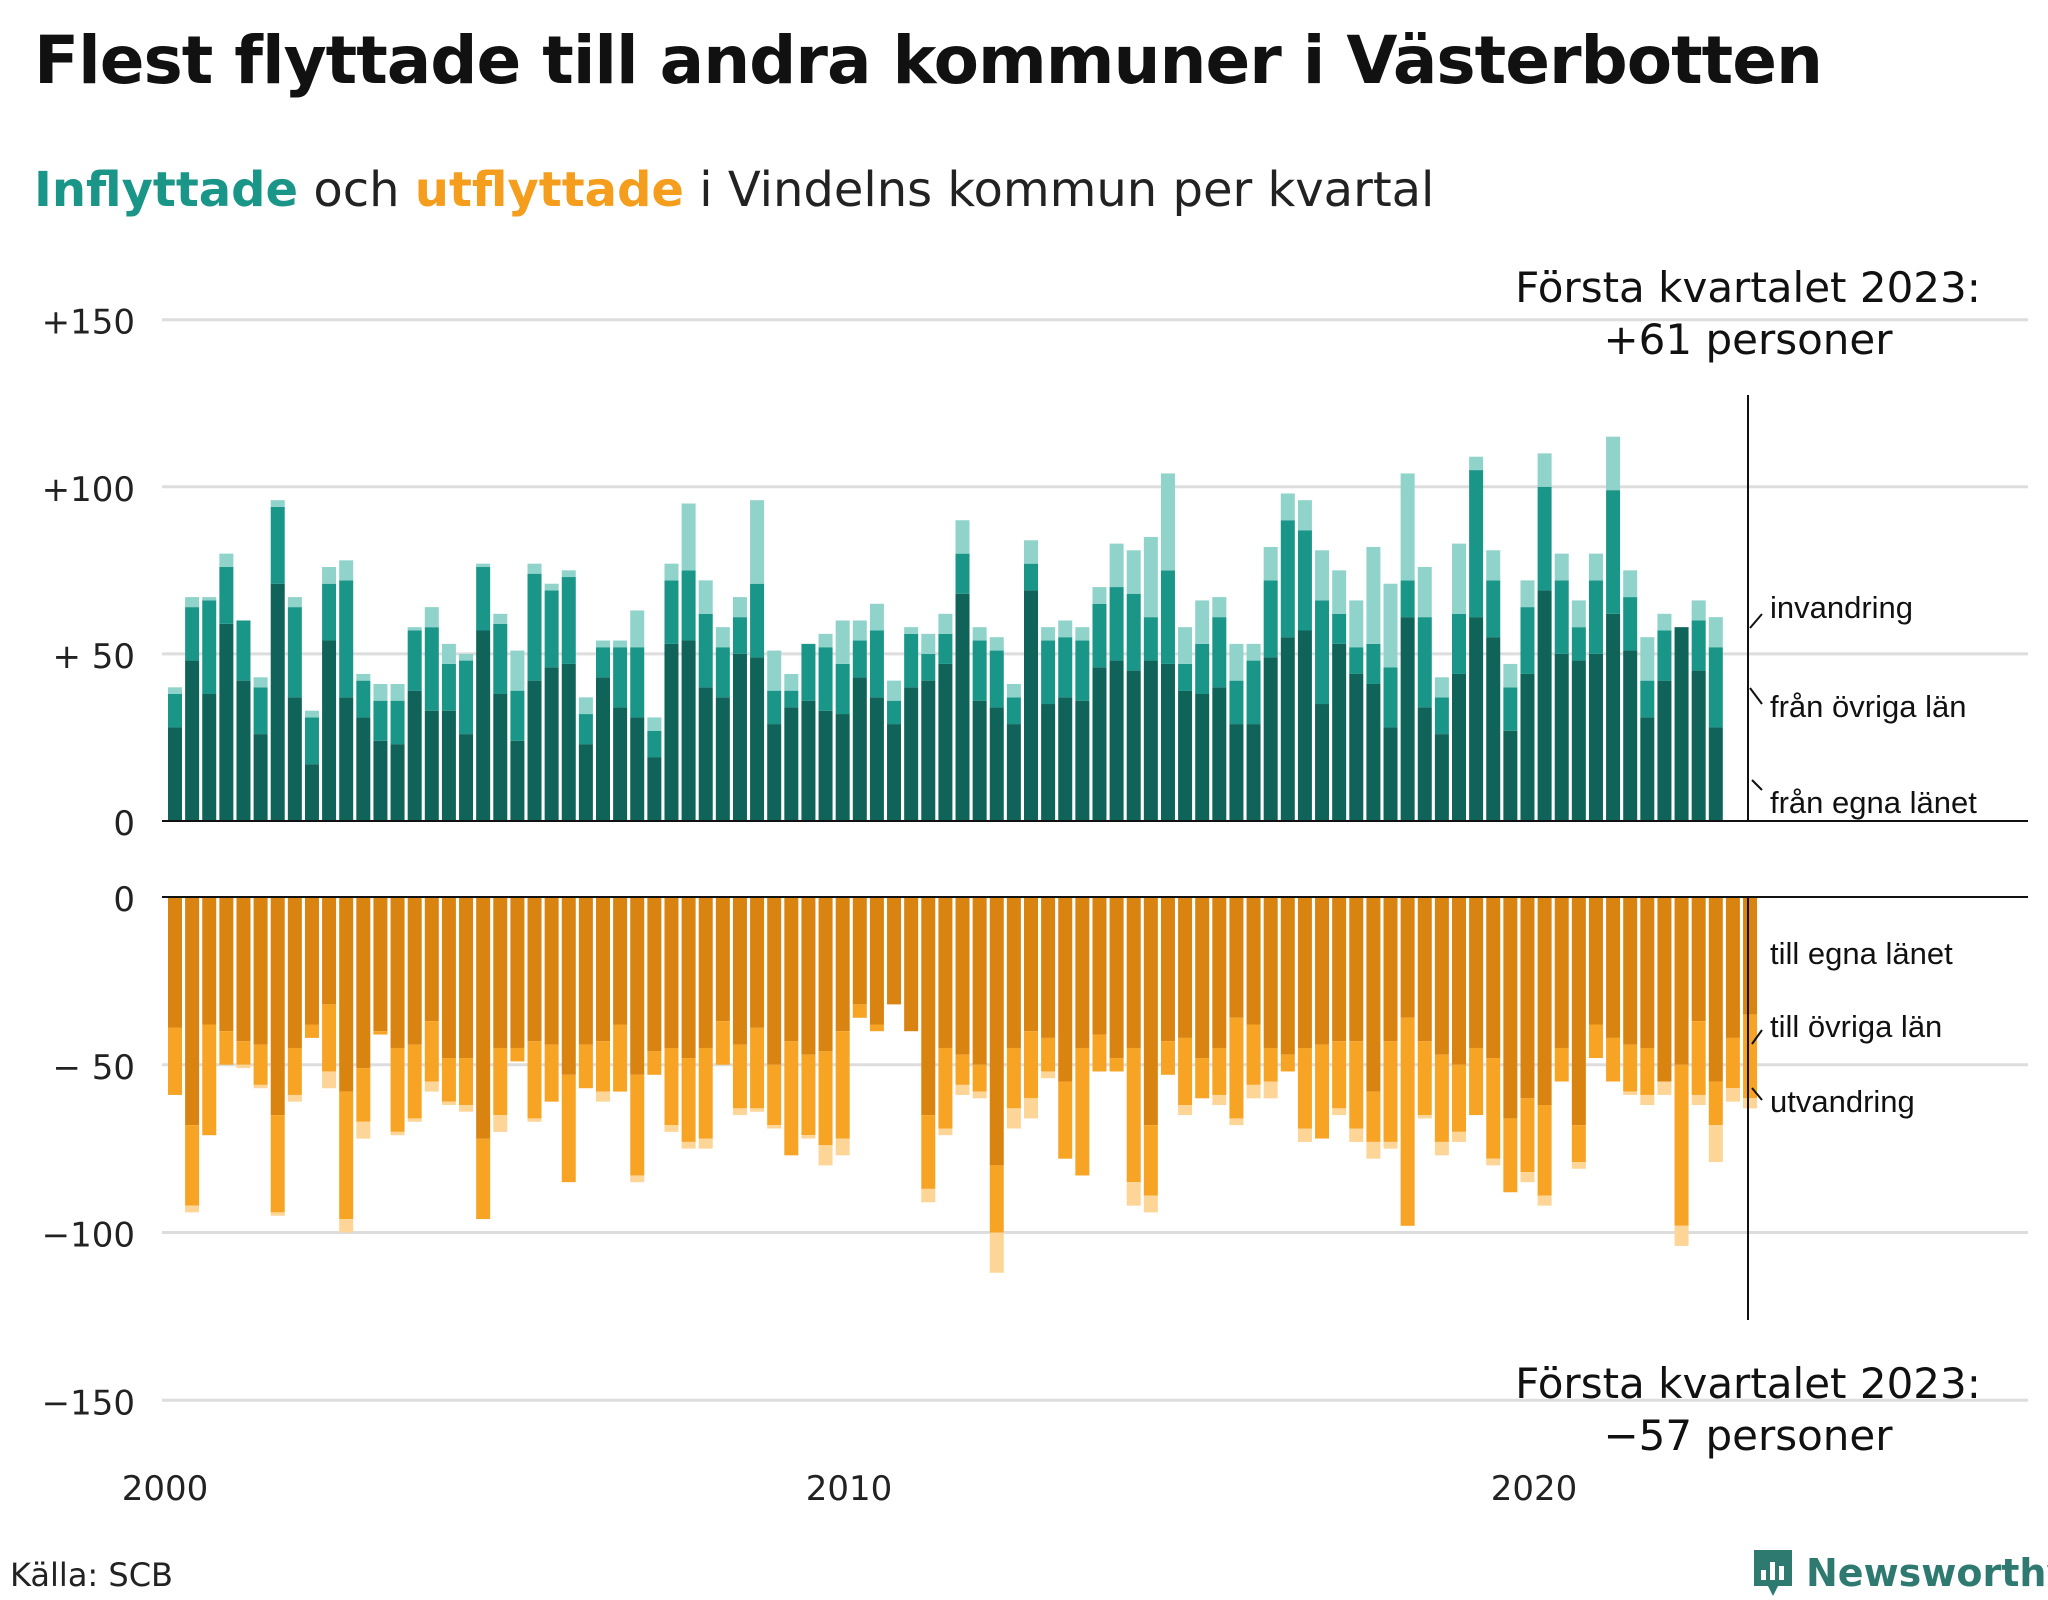 The width and height of the screenshot is (2048, 1600). Describe the element at coordinates (1059, 190) in the screenshot. I see `subtitle-rest: i Vindelns kommun per kvartal` at that location.